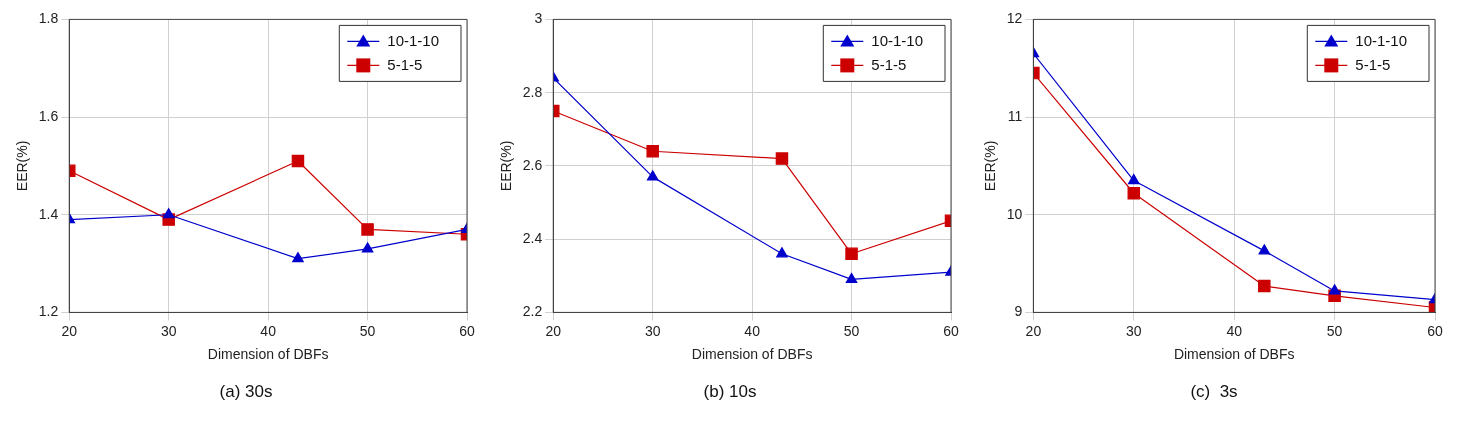 The height and width of the screenshot is (446, 1464). What do you see at coordinates (1014, 213) in the screenshot?
I see `y-tick-label: 10` at bounding box center [1014, 213].